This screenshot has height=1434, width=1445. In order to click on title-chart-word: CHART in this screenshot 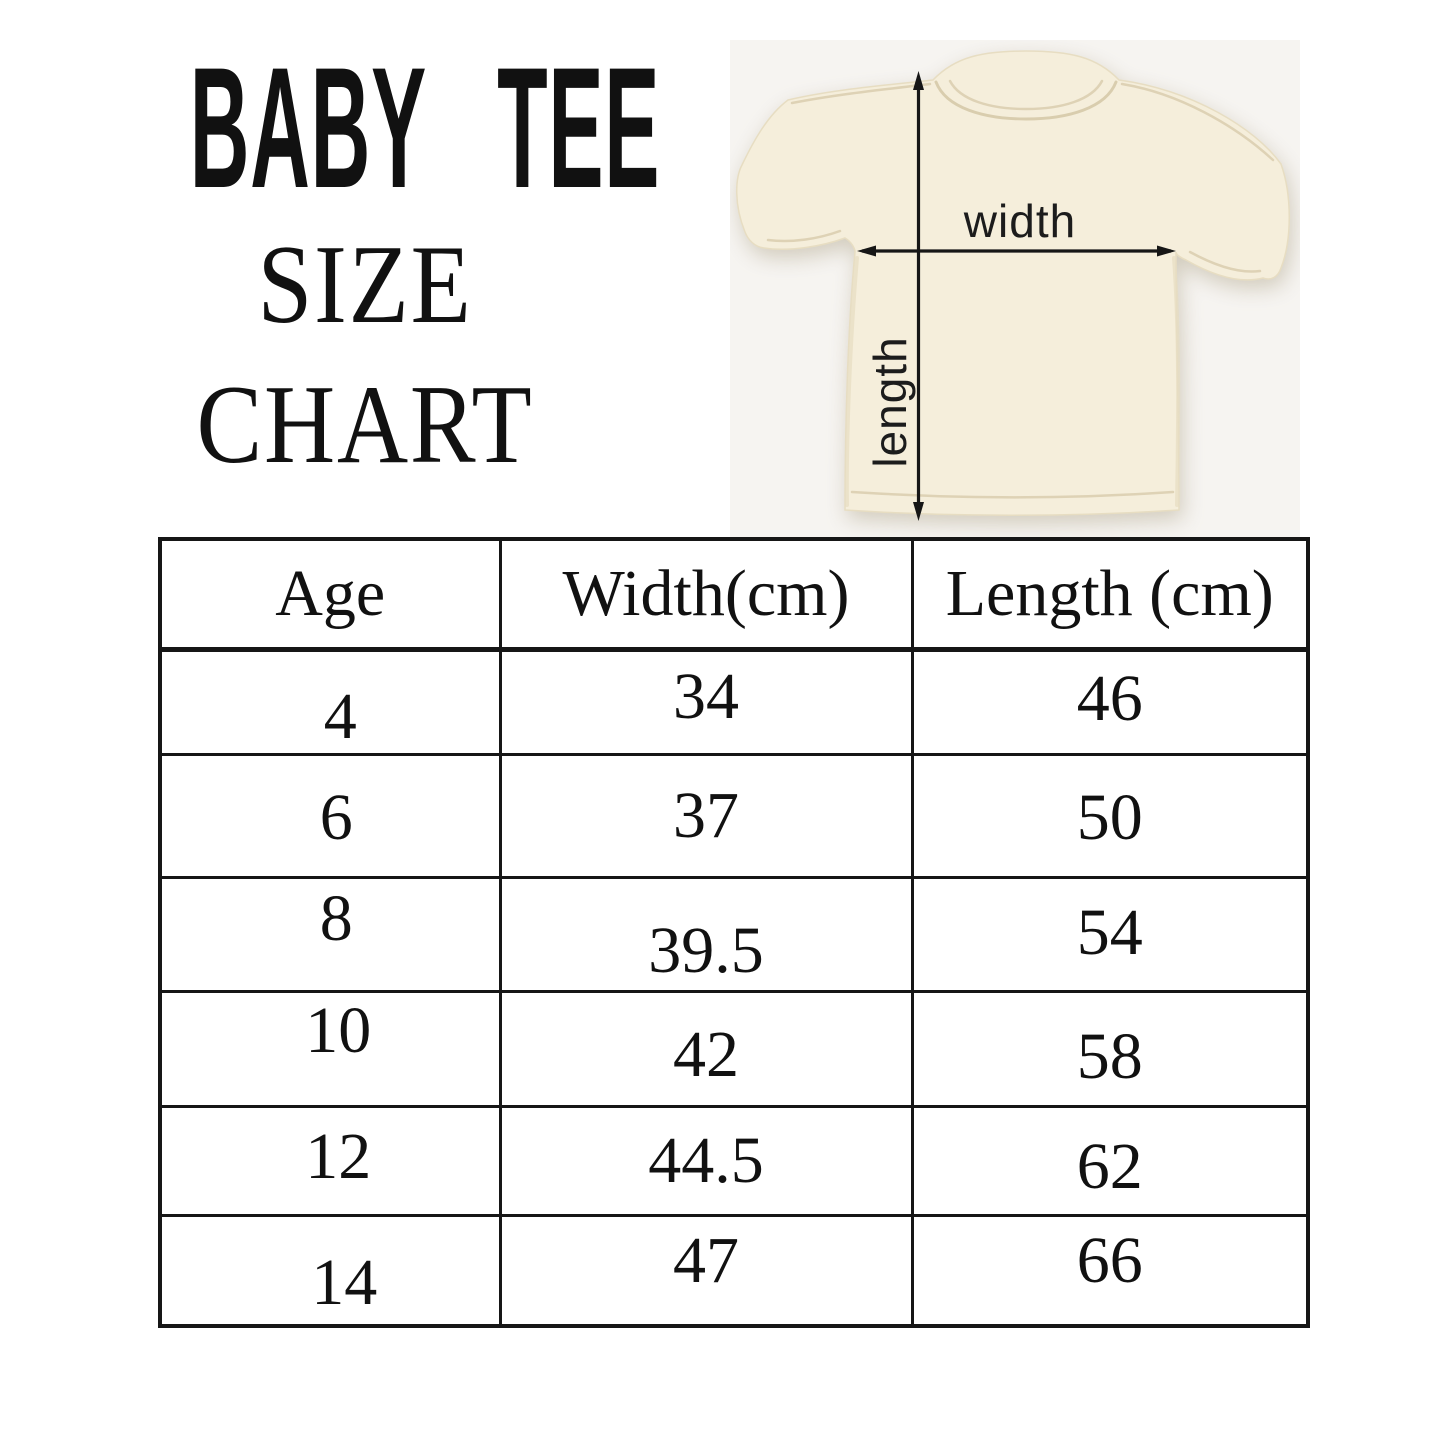, I will do `click(365, 425)`.